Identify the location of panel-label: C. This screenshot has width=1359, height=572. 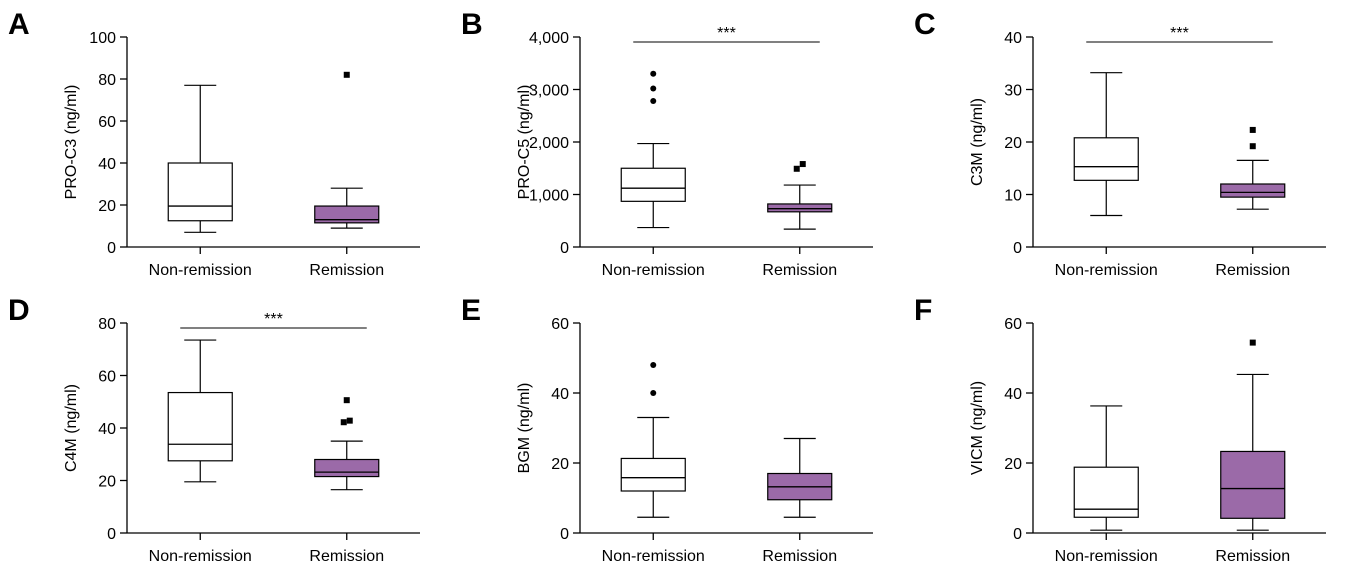
(925, 24).